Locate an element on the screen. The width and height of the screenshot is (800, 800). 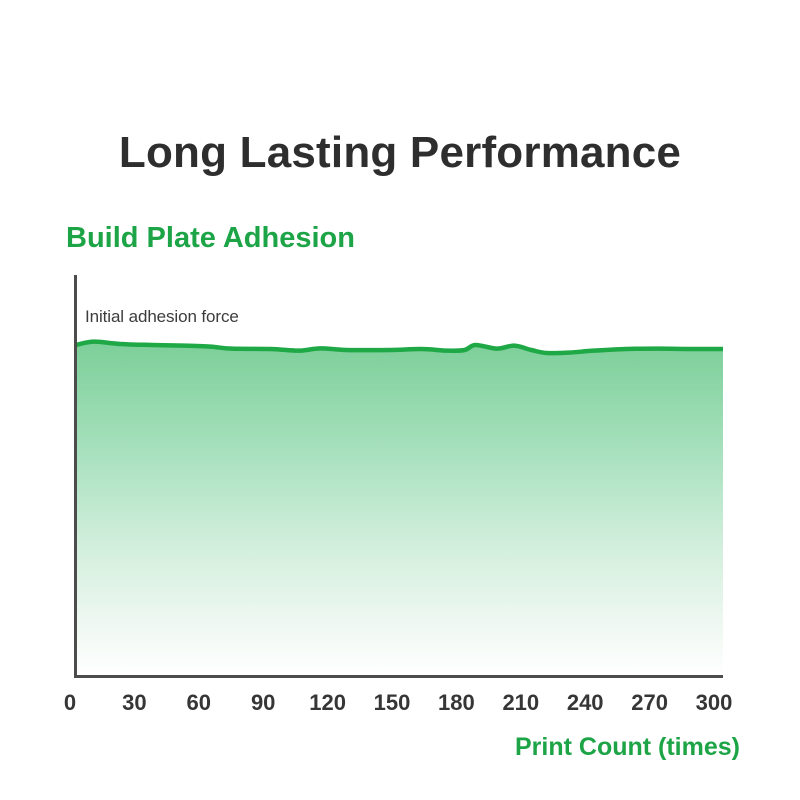
x-tick-label: 30 is located at coordinates (134, 702).